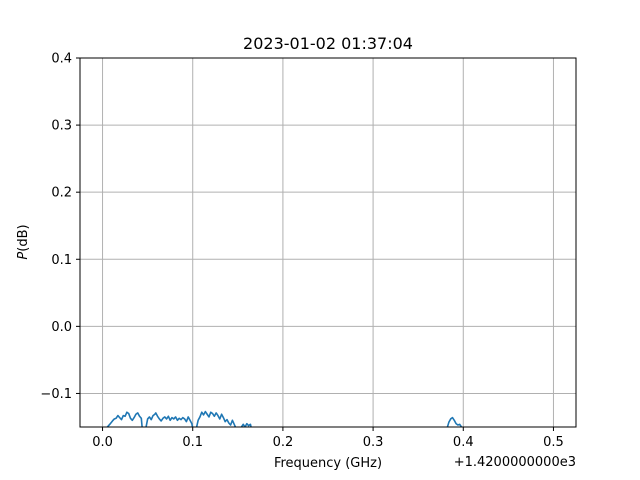 The width and height of the screenshot is (640, 480). I want to click on x-tick-label: 0.3, so click(373, 442).